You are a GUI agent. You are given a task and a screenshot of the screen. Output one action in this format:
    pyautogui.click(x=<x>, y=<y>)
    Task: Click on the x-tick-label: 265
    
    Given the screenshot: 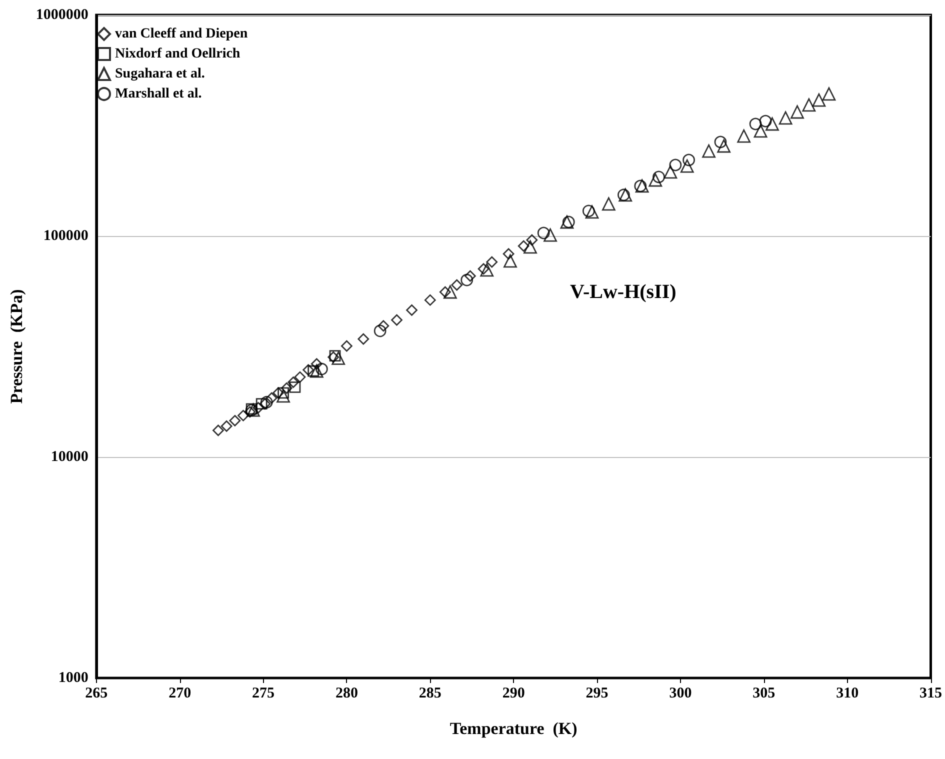 What is the action you would take?
    pyautogui.click(x=96, y=694)
    